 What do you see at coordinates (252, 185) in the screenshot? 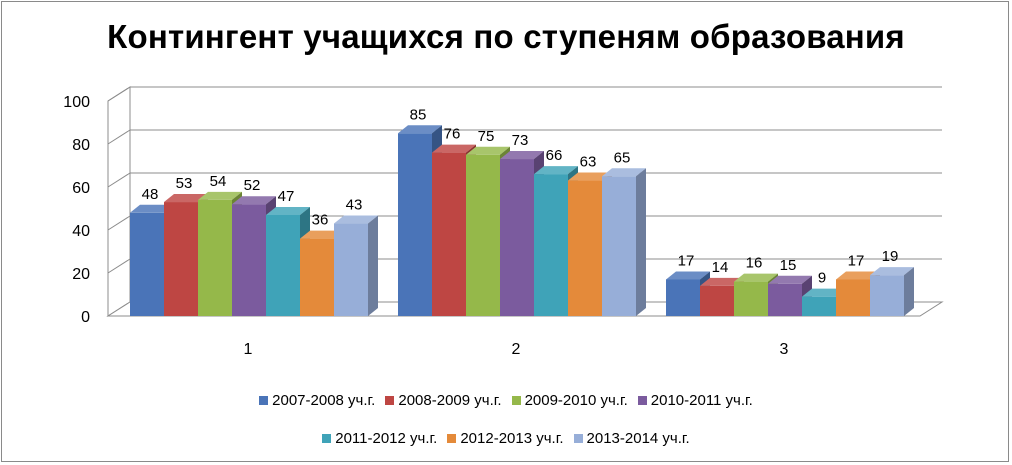
I see `data-label: 52` at bounding box center [252, 185].